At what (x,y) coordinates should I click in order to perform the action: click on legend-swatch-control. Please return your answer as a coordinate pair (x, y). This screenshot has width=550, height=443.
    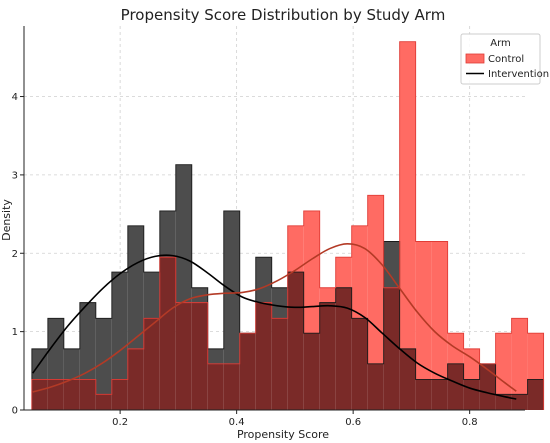
    Looking at the image, I should click on (475, 58).